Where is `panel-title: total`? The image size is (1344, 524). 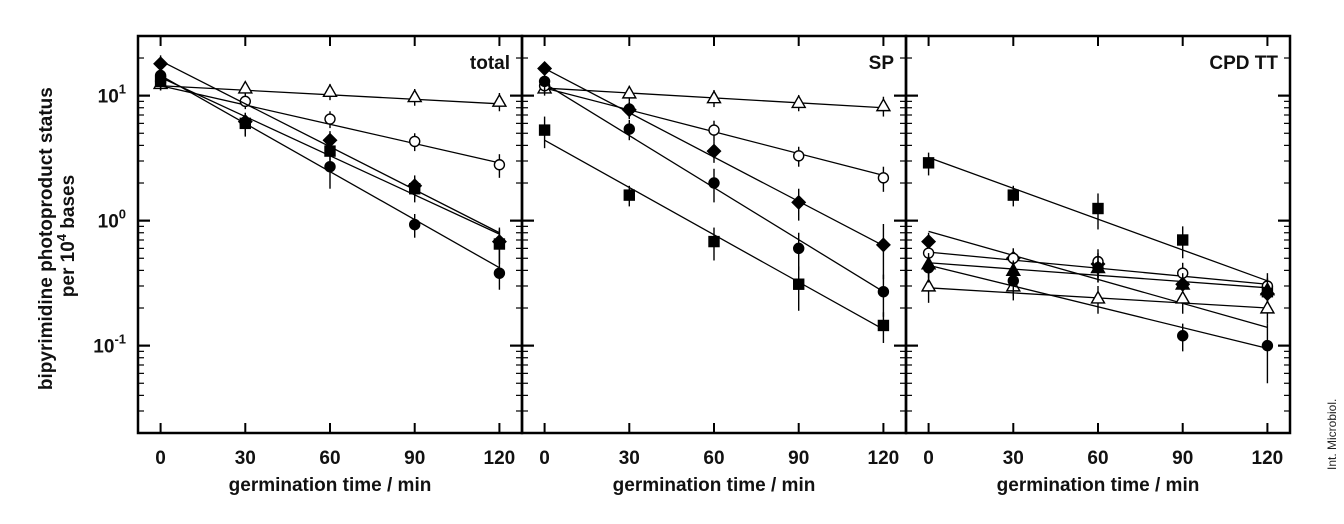 panel-title: total is located at coordinates (490, 63).